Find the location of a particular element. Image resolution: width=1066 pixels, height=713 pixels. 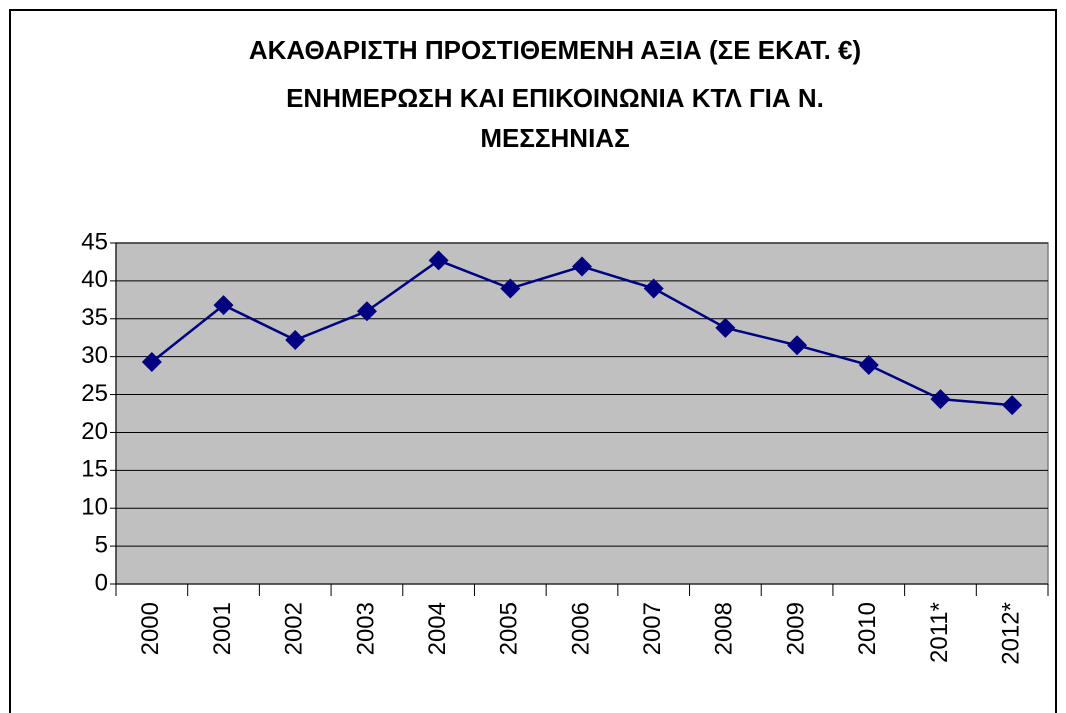

y-tick-label: 20 is located at coordinates (94, 431).